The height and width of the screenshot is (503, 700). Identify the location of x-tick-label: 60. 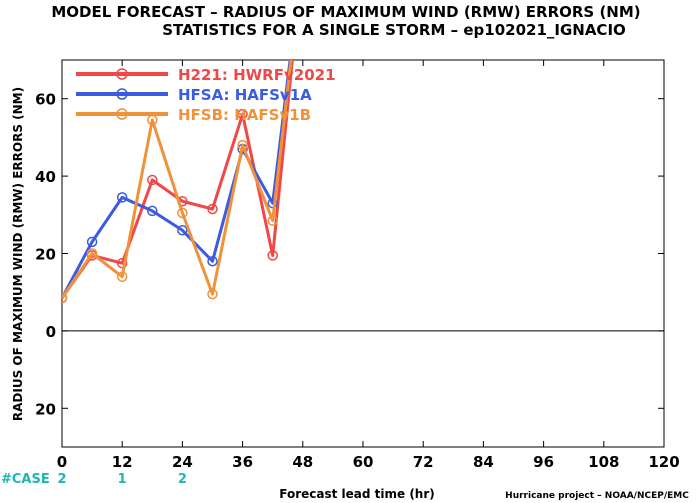
(363, 462).